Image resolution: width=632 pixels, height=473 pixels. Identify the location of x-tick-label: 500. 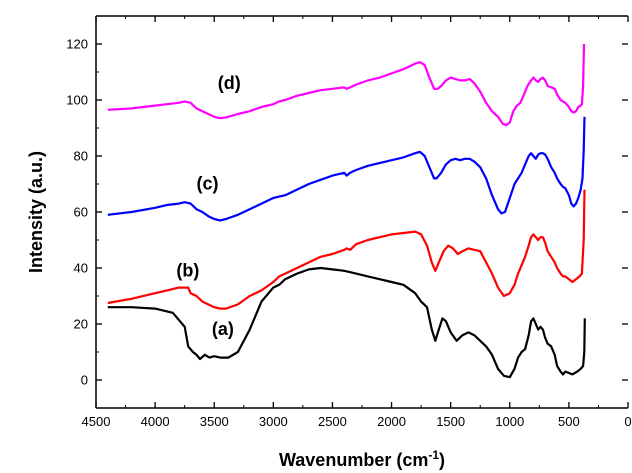
(569, 421).